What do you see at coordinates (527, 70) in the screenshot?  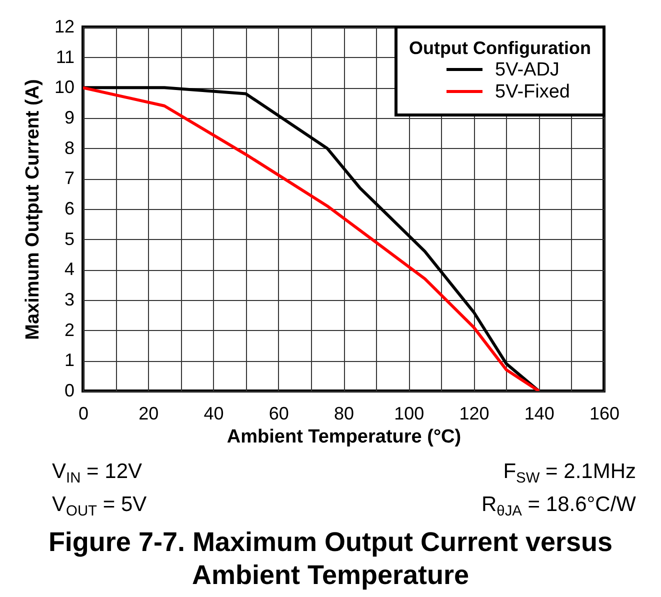 I see `legend-label: 5V-ADJ` at bounding box center [527, 70].